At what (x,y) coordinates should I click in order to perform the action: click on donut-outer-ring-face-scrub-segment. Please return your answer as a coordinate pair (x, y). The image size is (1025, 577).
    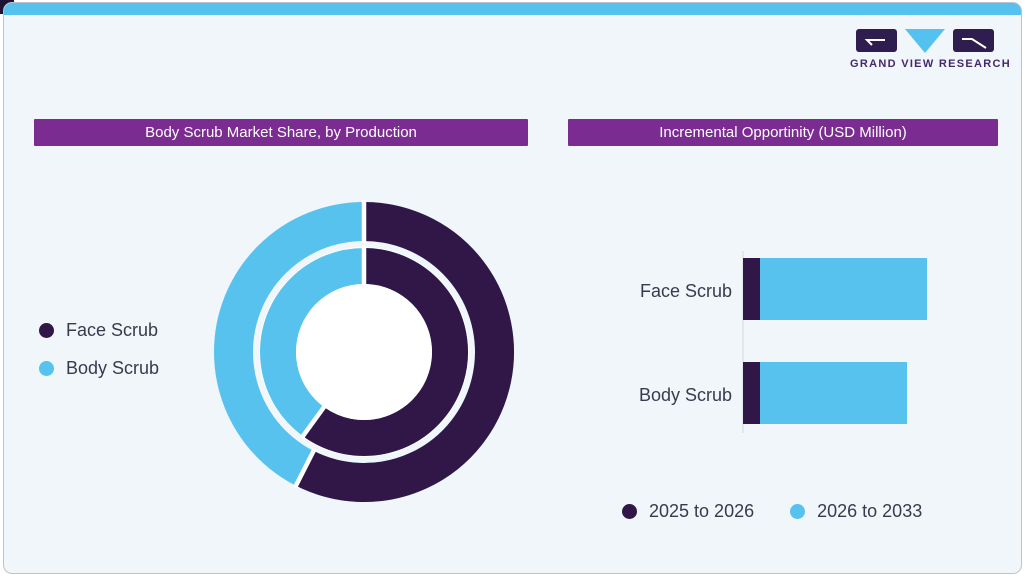
    Looking at the image, I should click on (404, 352).